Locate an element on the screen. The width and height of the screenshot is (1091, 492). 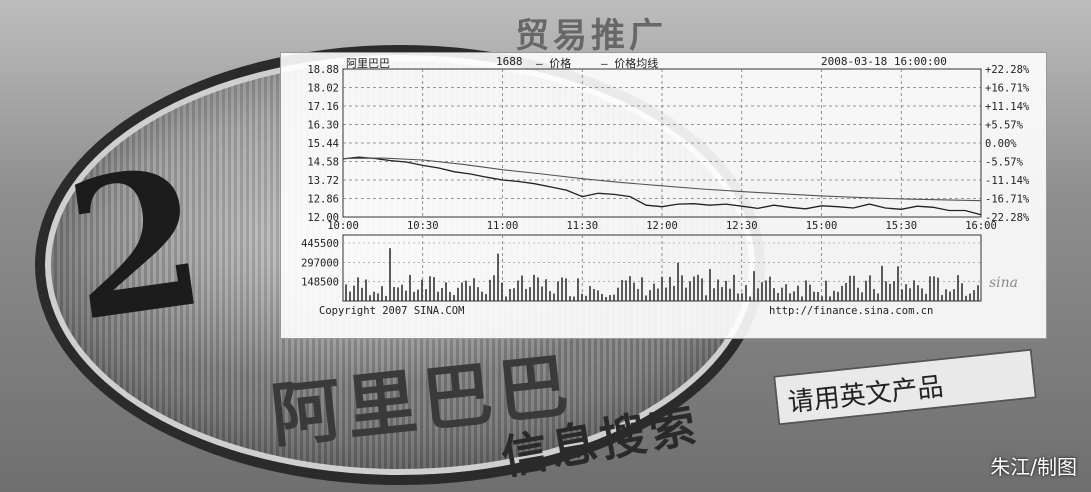
image-credit: 朱江/制图 is located at coordinates (1033, 467).